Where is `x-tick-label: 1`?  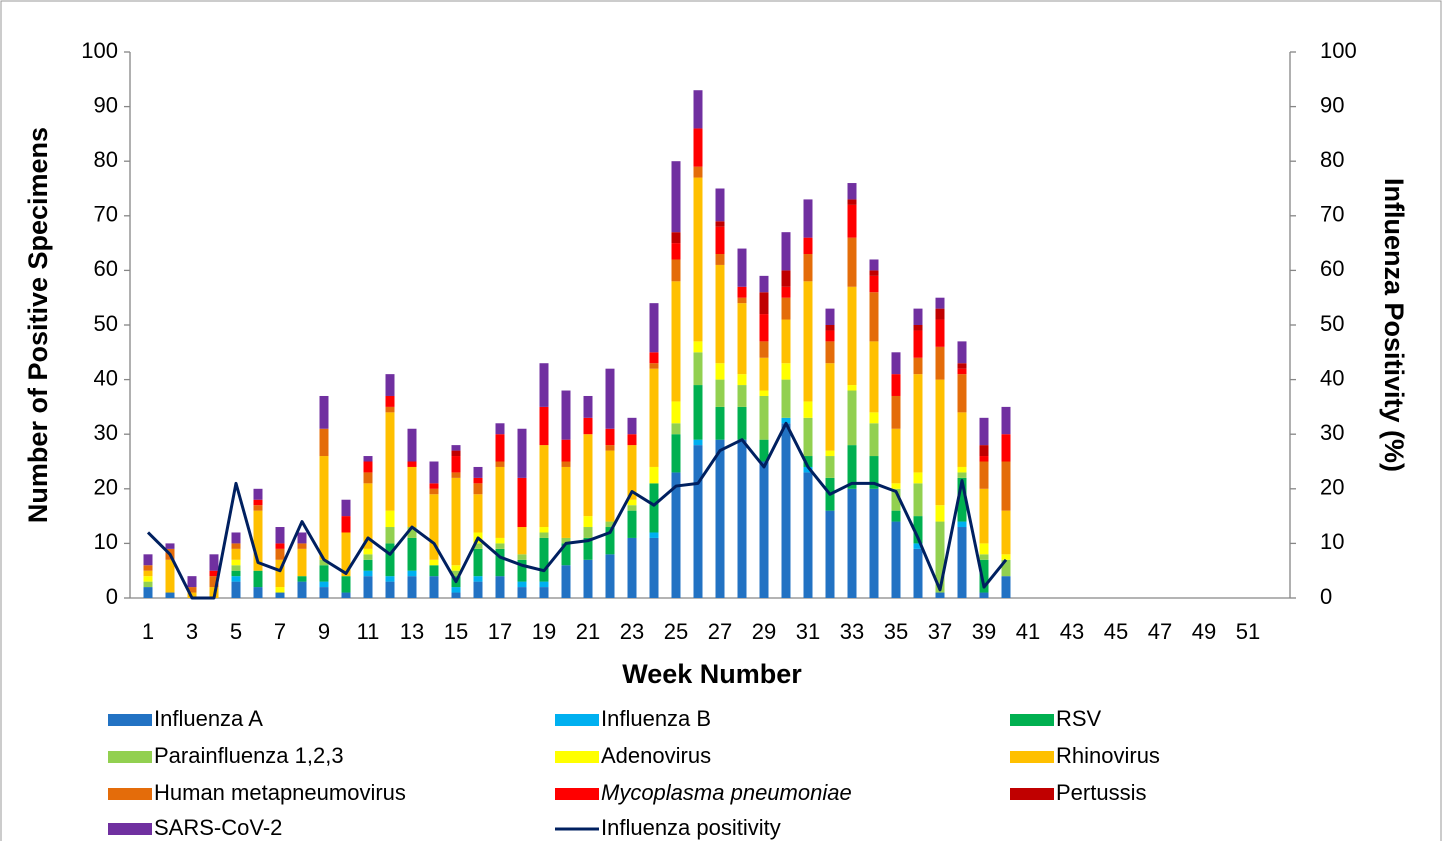
x-tick-label: 1 is located at coordinates (148, 631).